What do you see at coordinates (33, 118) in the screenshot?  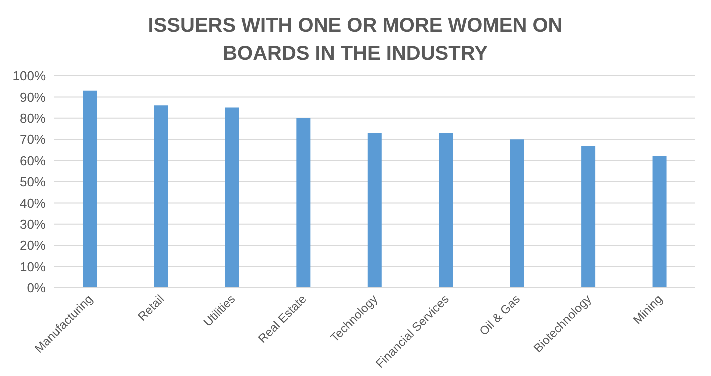 I see `y-tick-label: 80%` at bounding box center [33, 118].